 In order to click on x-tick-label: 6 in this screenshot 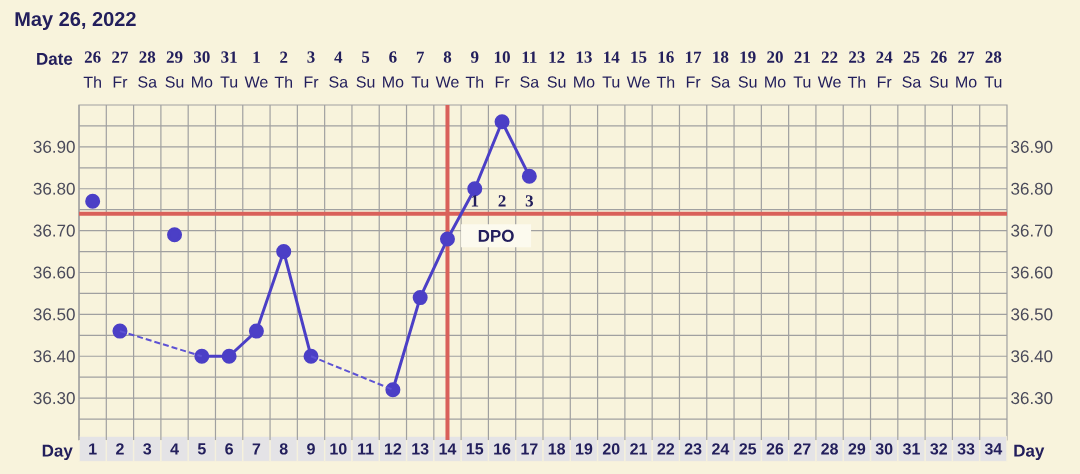, I will do `click(229, 449)`.